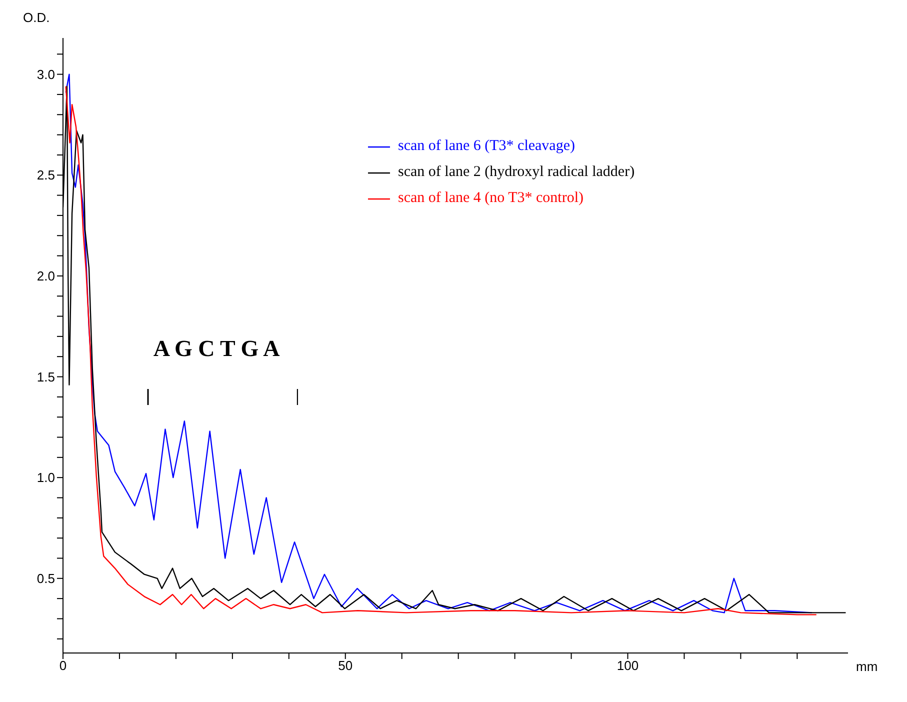 This screenshot has height=702, width=907. I want to click on y-tick-label: 3.0, so click(45, 74).